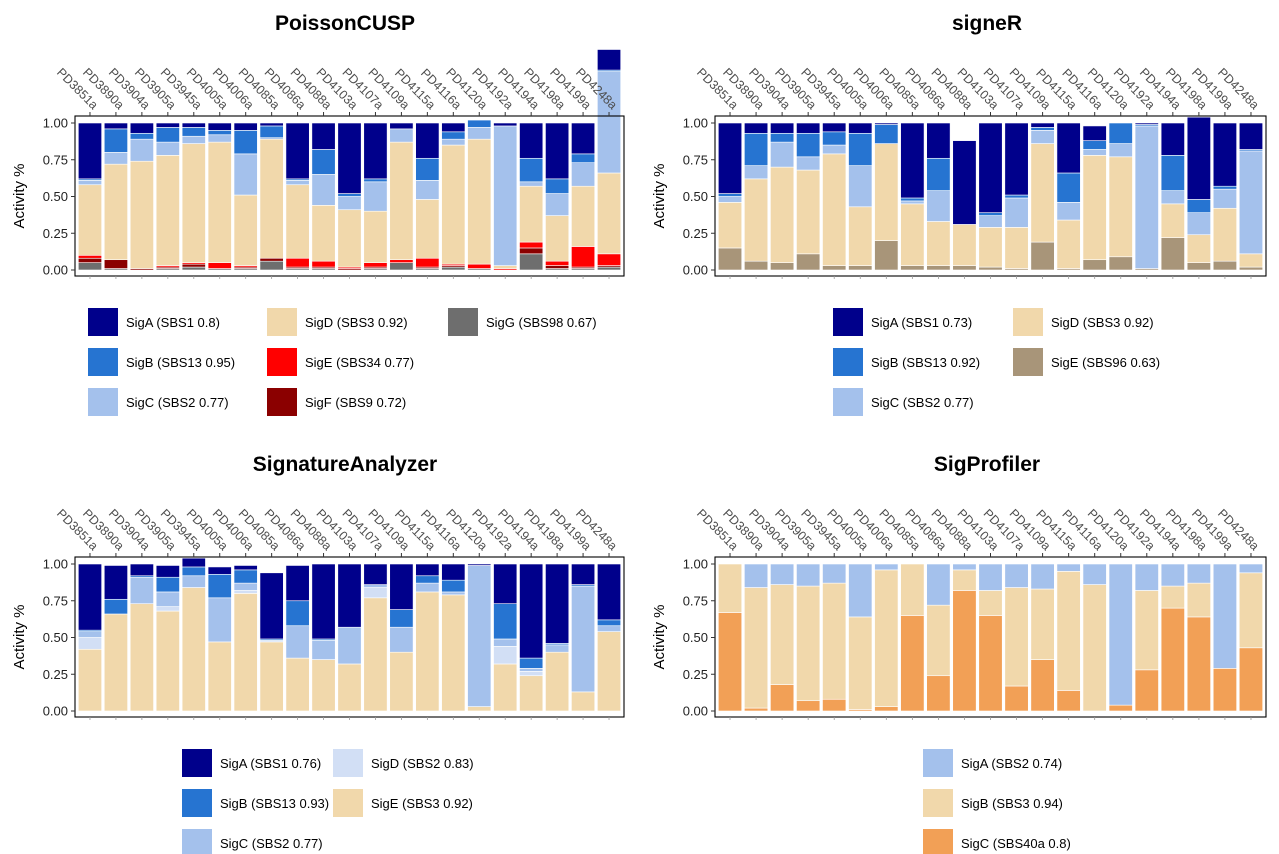  Describe the element at coordinates (270, 763) in the screenshot. I see `legend-label: SigA (SBS1 0.76)` at that location.